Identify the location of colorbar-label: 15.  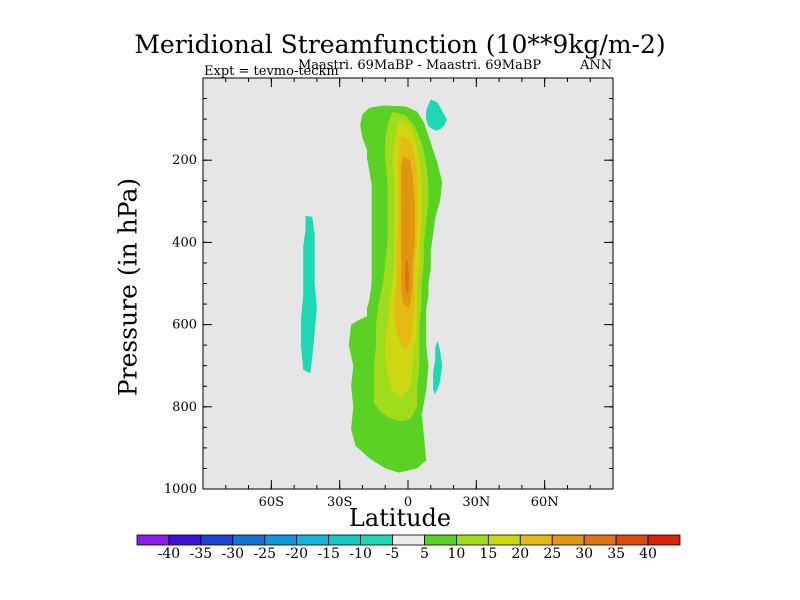
(488, 554).